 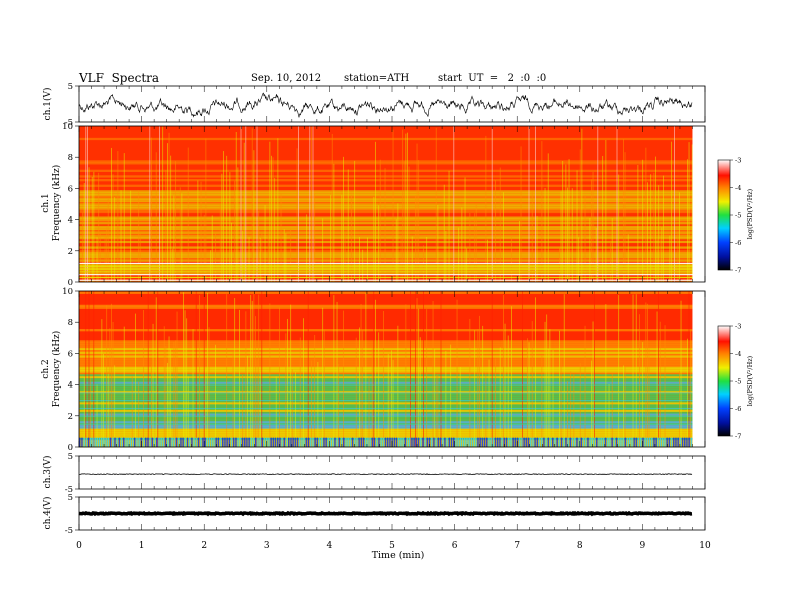 What do you see at coordinates (69, 531) in the screenshot?
I see `ch4-waveform-ytick-label: -5` at bounding box center [69, 531].